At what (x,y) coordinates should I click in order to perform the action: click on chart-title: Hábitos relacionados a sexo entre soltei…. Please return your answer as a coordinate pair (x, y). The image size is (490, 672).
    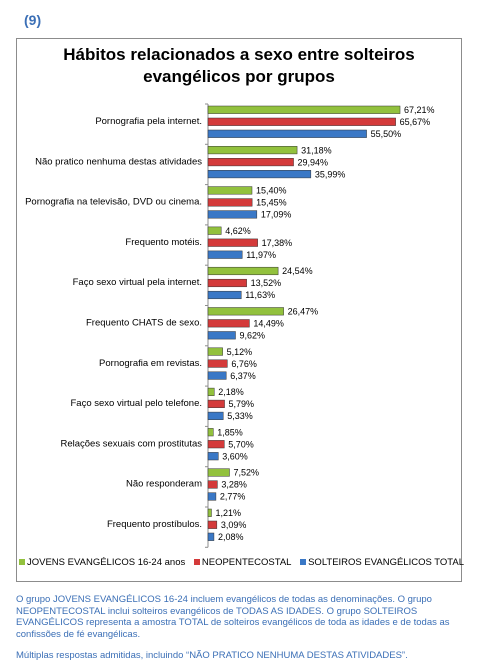
    Looking at the image, I should click on (239, 65).